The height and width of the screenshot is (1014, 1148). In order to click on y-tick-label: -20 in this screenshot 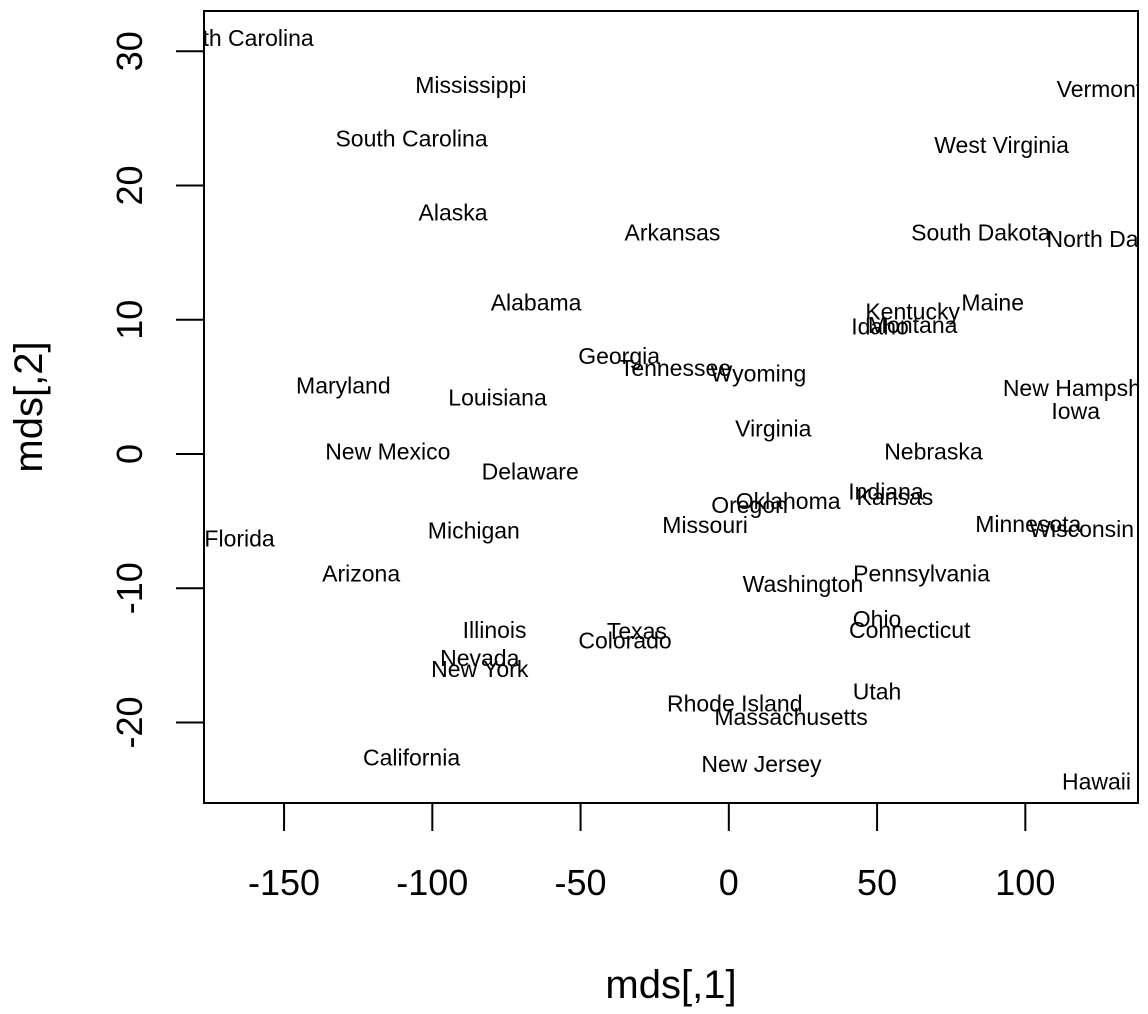, I will do `click(129, 722)`.